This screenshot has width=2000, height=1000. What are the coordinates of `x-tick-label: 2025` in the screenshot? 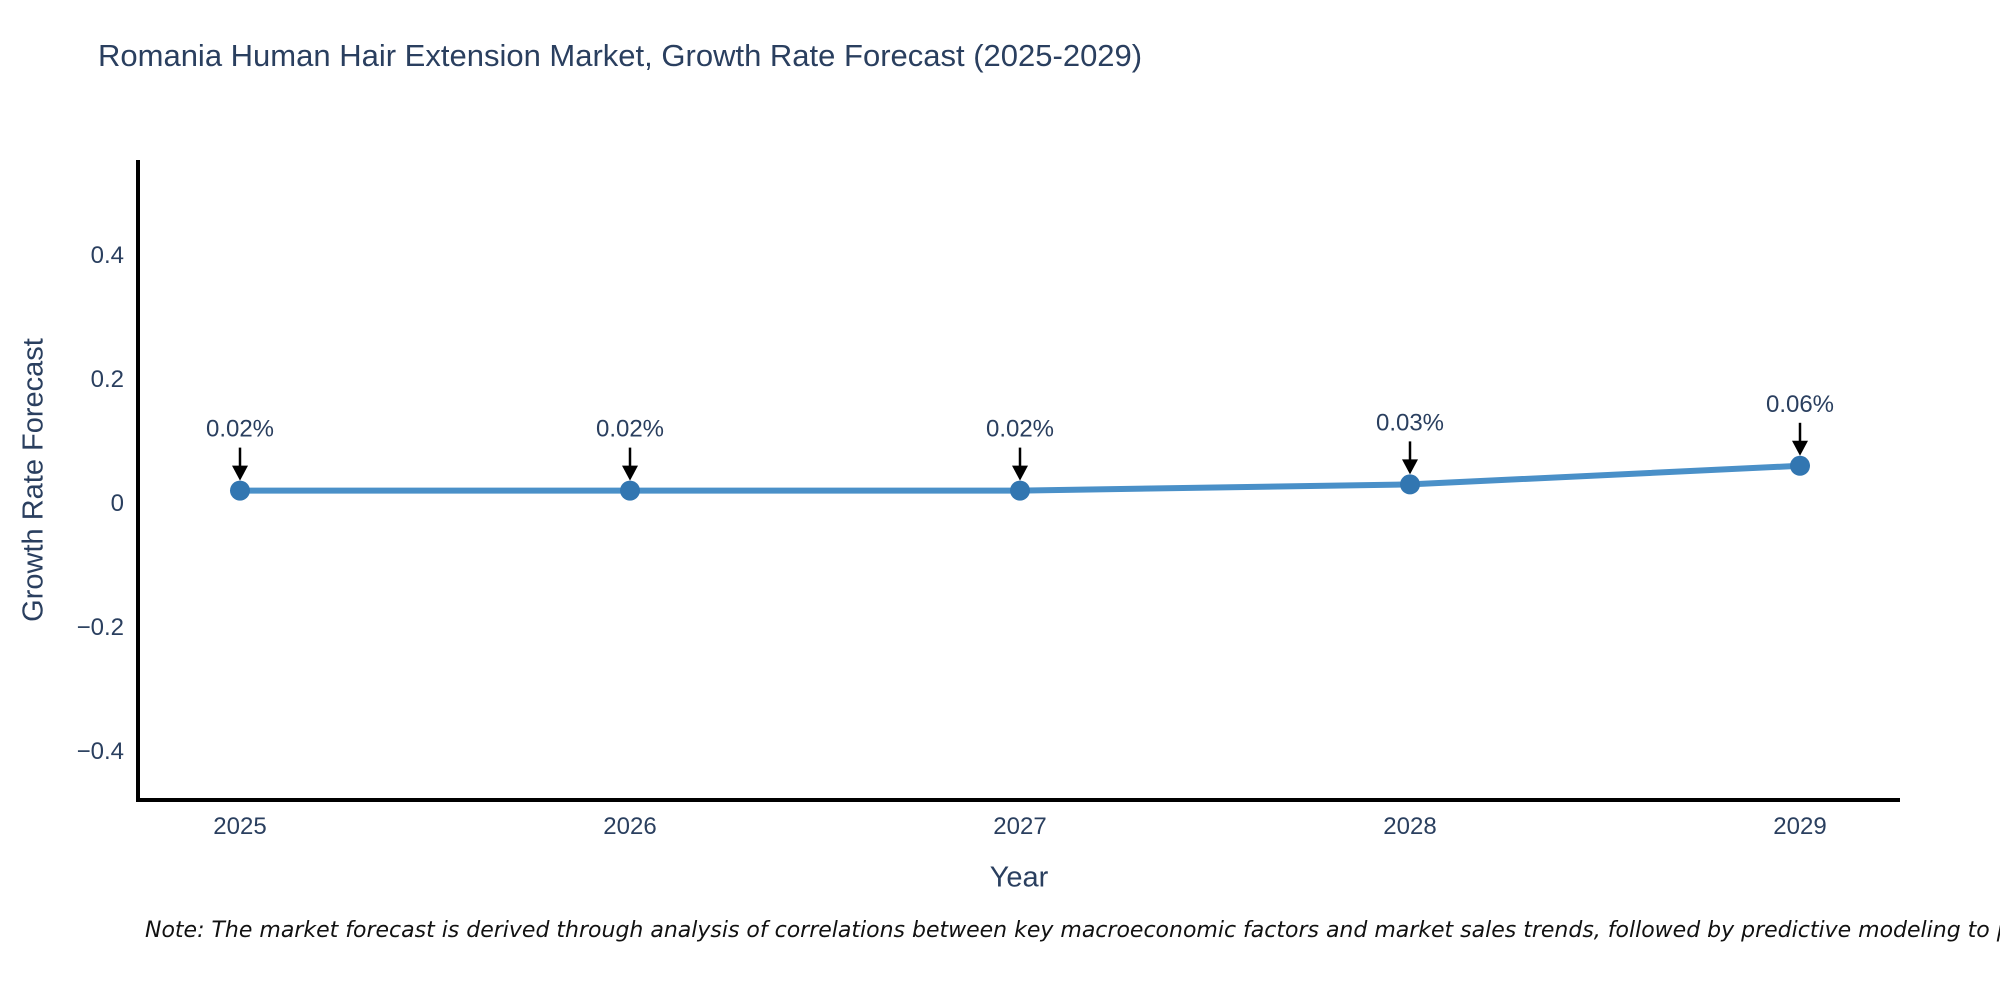 It's located at (239, 826).